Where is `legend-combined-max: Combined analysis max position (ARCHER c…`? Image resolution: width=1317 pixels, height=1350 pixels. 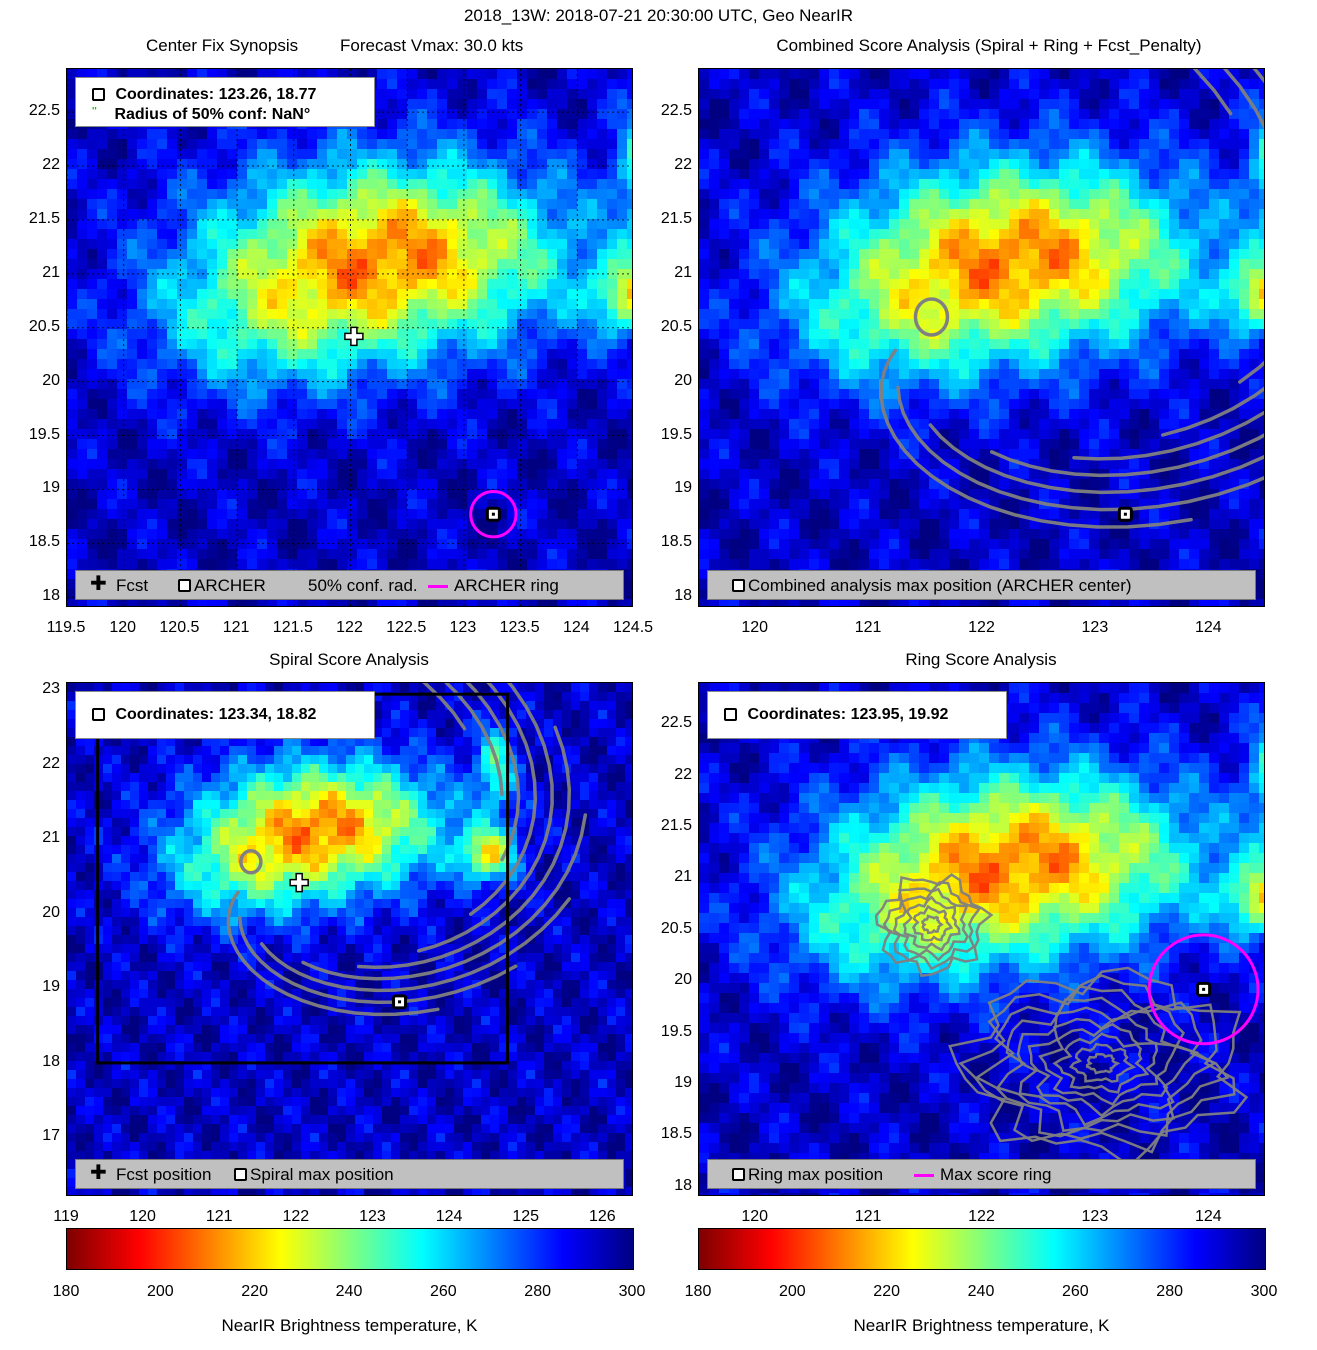
legend-combined-max: Combined analysis max position (ARCHER c… is located at coordinates (940, 585).